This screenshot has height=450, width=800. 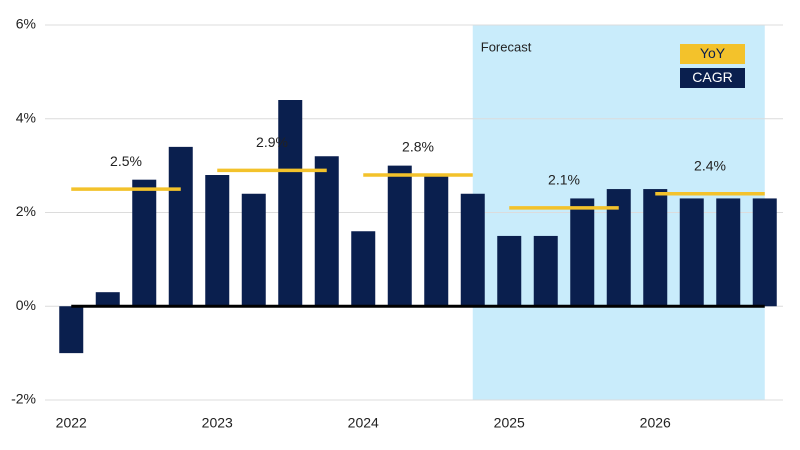 I want to click on x-tick-label: 2023, so click(x=217, y=423).